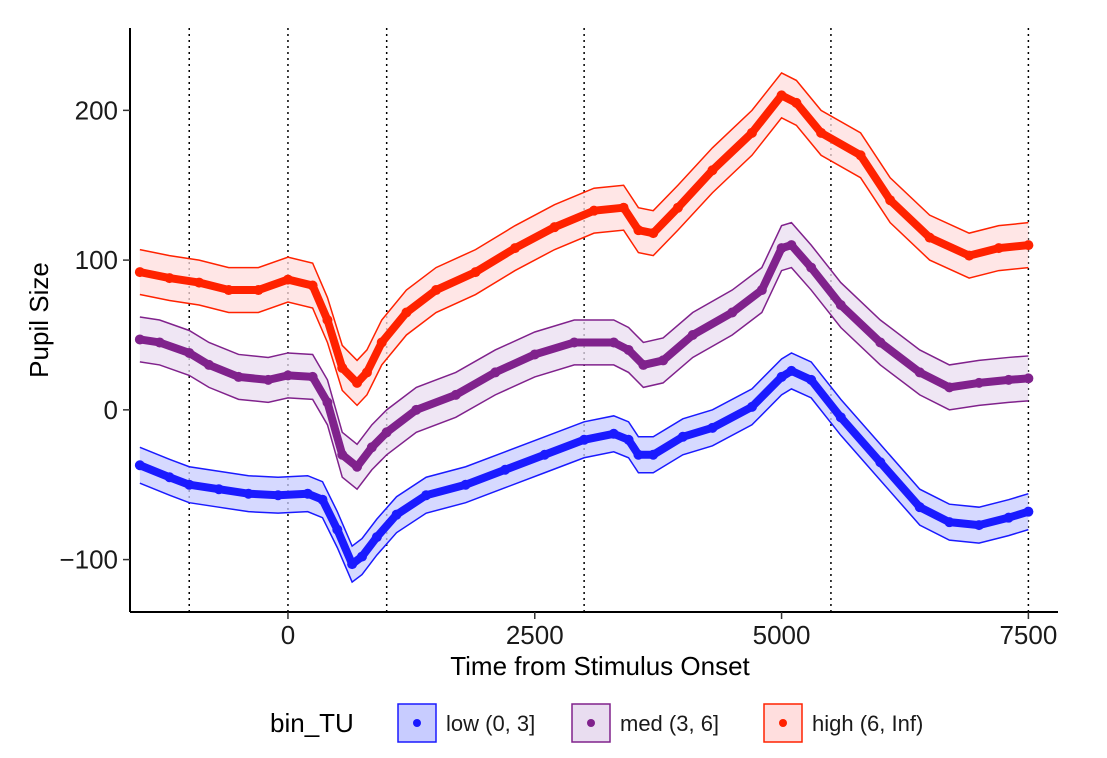 This screenshot has height=758, width=1107. I want to click on legend: bin_TU low (0, 3] med (3, 6] high (6, Inf), so click(596, 723).